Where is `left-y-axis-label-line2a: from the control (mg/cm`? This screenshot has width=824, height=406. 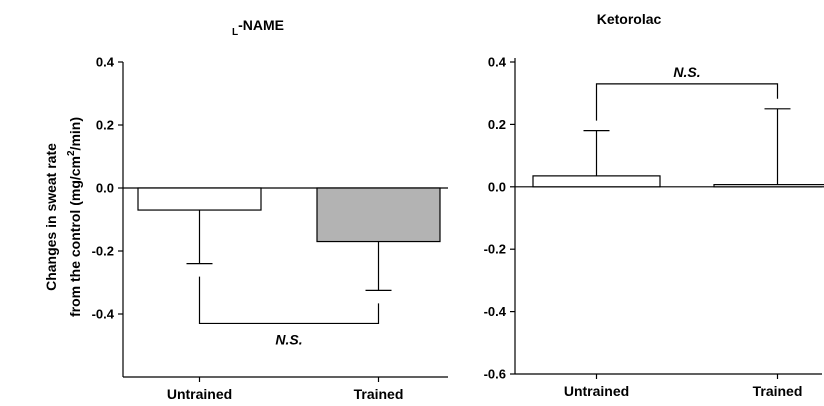
left-y-axis-label-line2a: from the control (mg/cm is located at coordinates (75, 236).